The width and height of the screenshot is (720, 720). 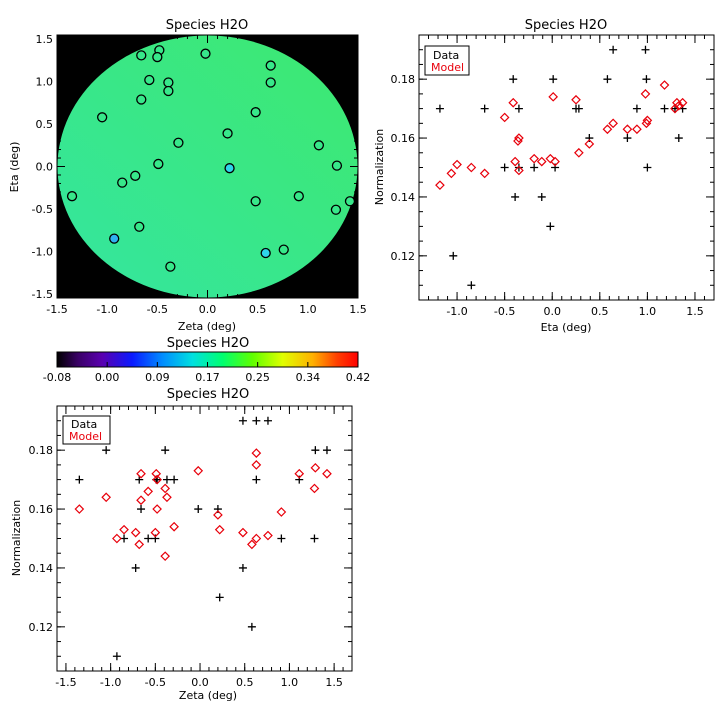 I want to click on zeta-xlabel: Zeta (deg), so click(x=208, y=695).